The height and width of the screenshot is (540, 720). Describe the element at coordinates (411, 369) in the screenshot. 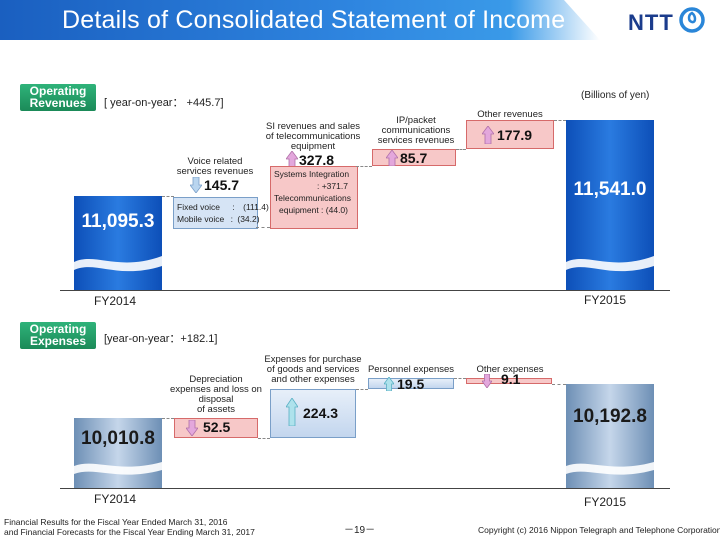

I see `personnel-label: Personnel expenses` at that location.